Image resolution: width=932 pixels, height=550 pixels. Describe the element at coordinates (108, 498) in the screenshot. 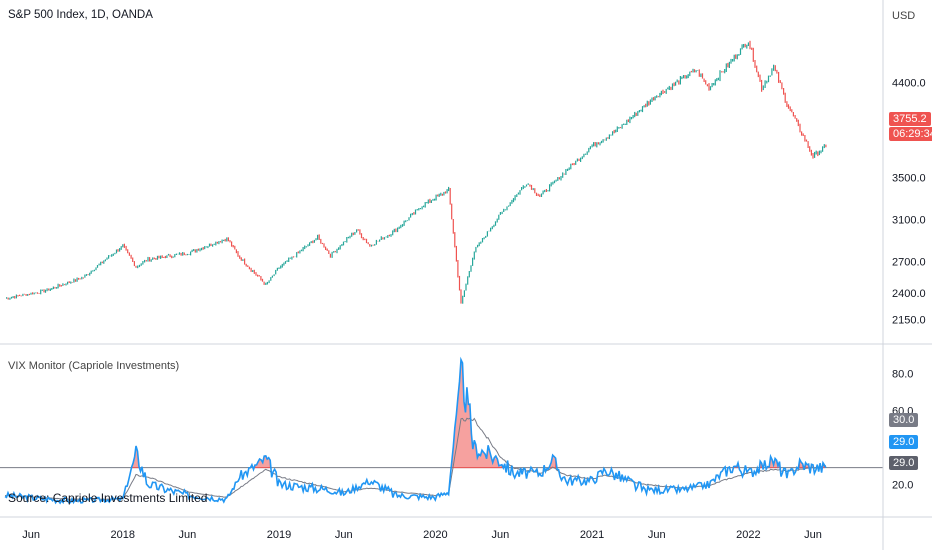

I see `source-label: Source: Capriole Investments Limited` at that location.